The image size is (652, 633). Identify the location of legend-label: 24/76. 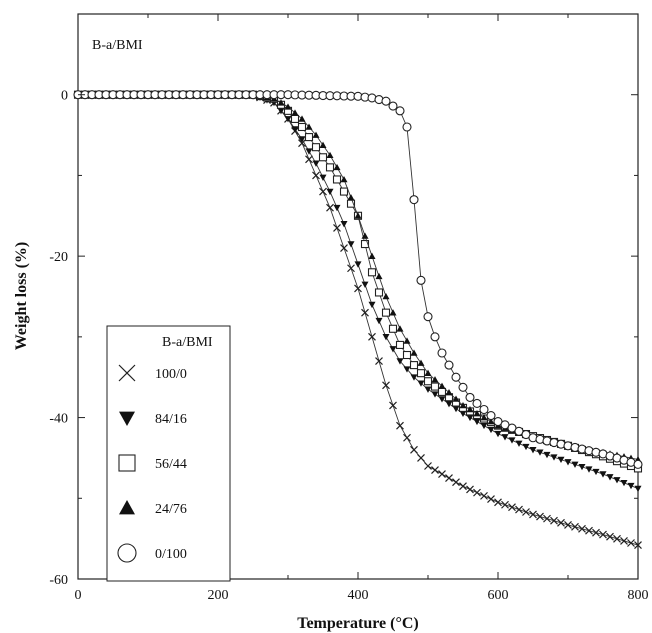
(171, 509).